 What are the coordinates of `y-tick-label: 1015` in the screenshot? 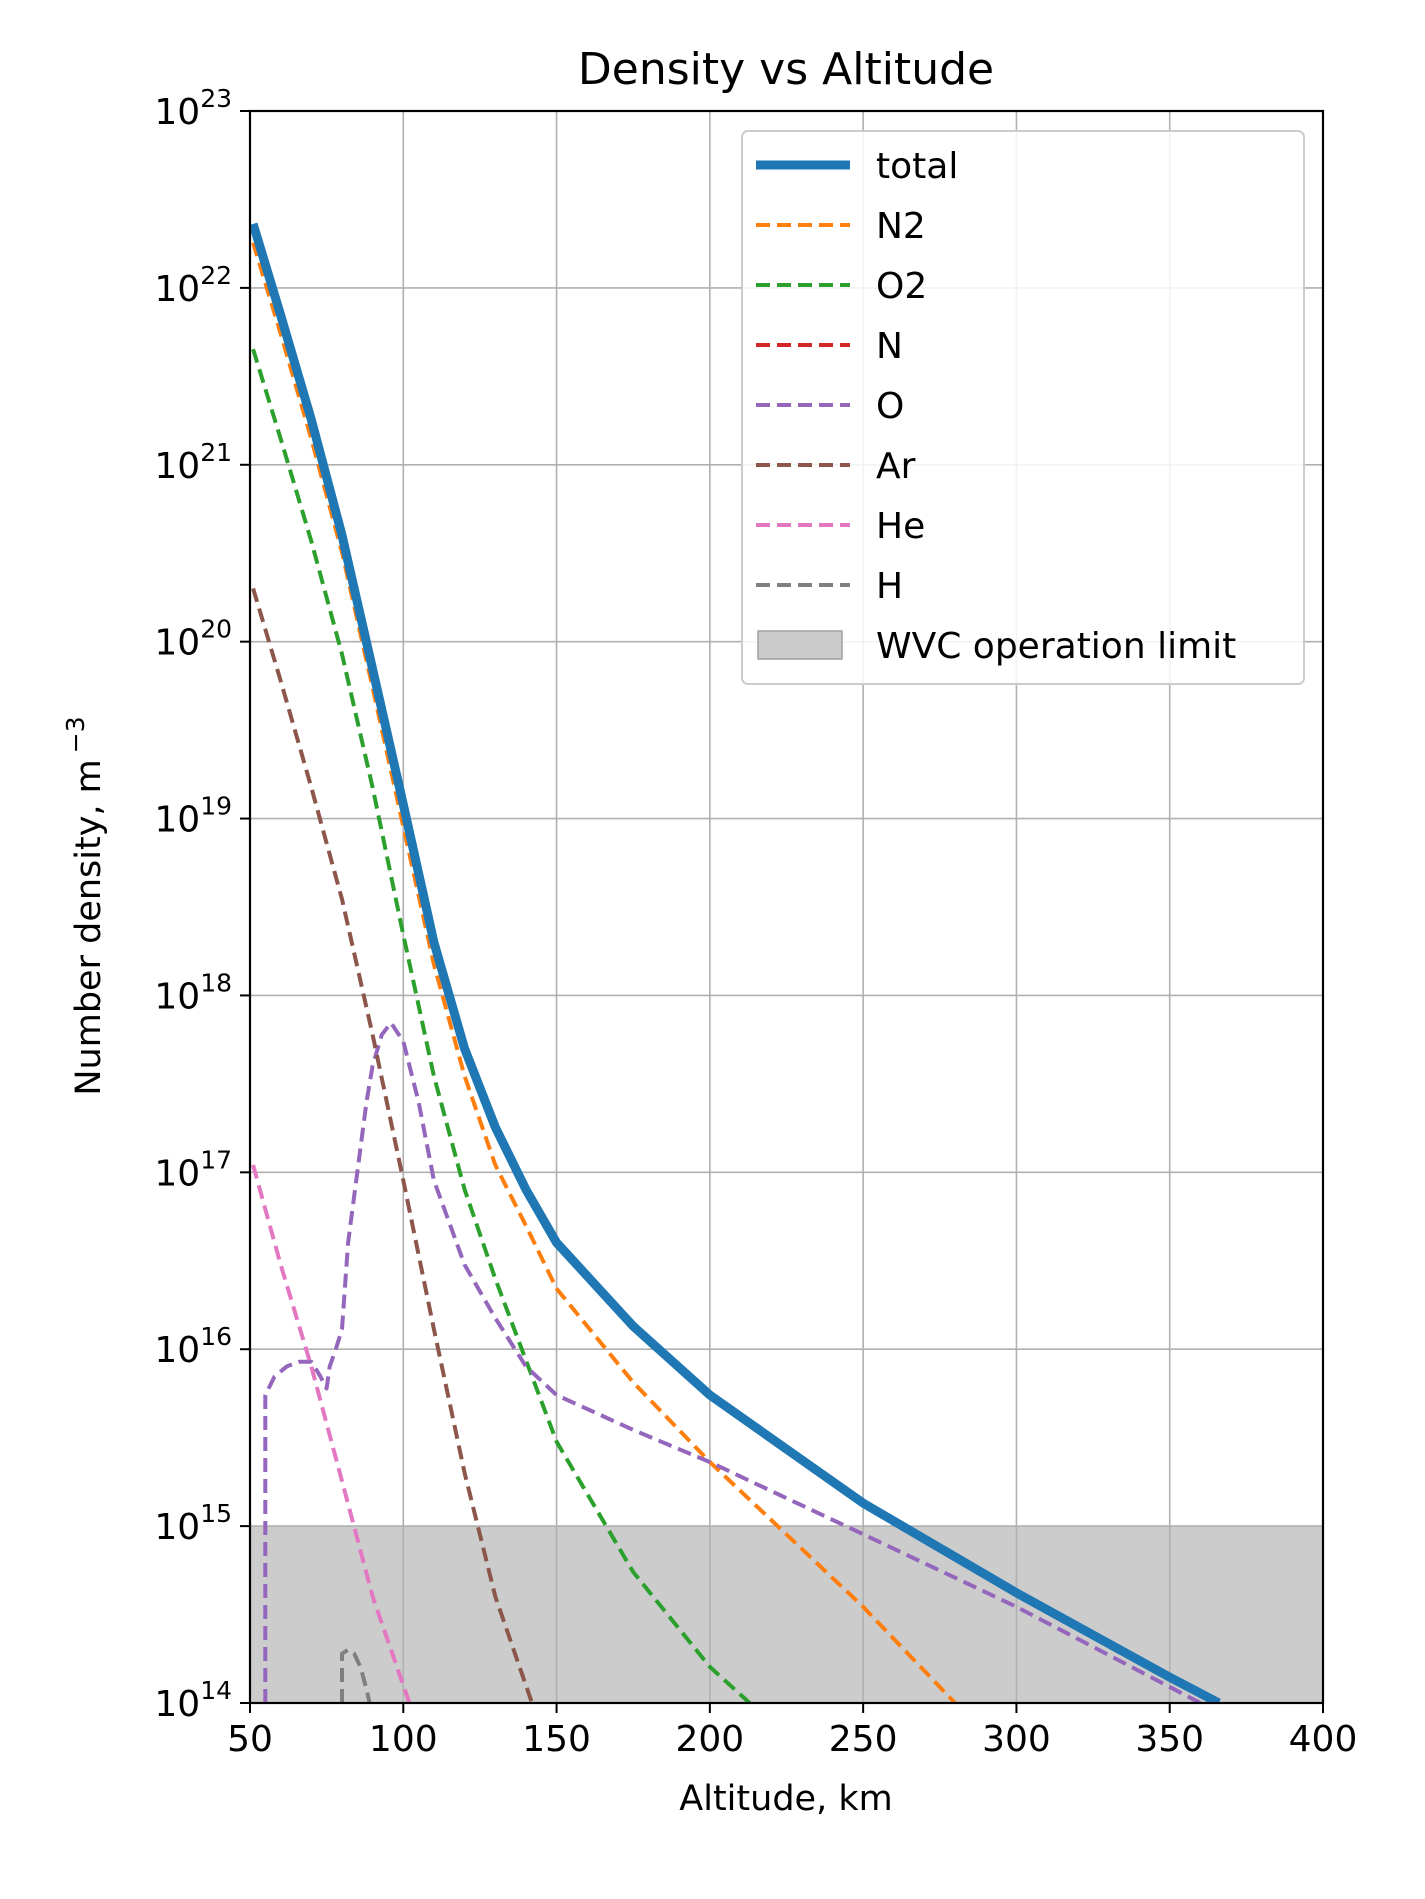 It's located at (193, 1523).